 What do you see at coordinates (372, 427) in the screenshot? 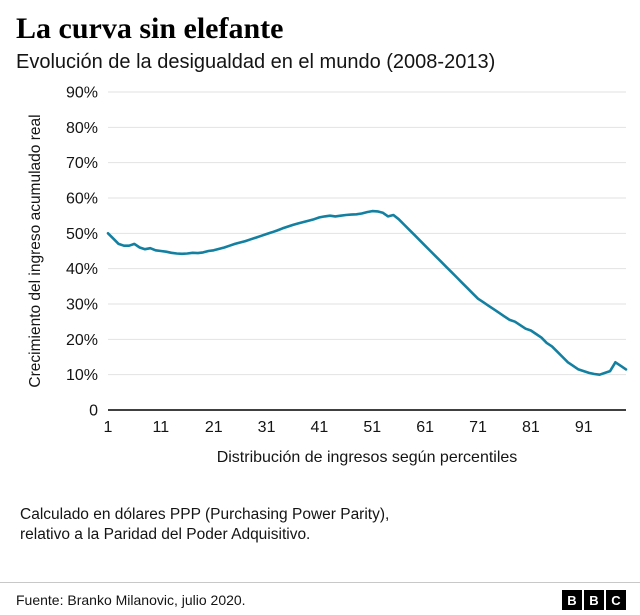
I see `svg-text: 51` at bounding box center [372, 427].